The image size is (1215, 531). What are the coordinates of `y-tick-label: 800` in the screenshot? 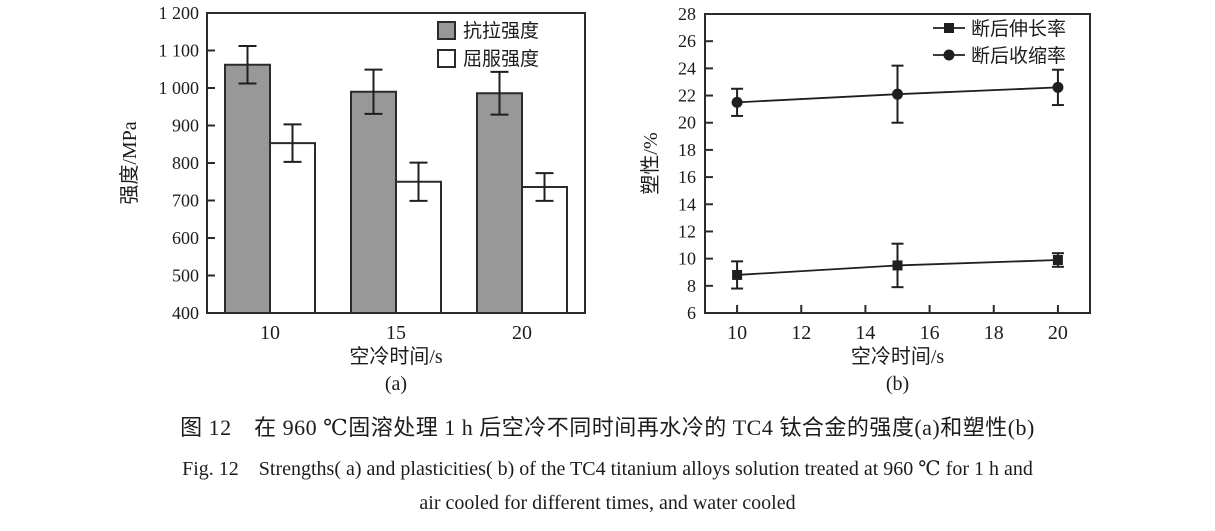 It's located at (185, 163).